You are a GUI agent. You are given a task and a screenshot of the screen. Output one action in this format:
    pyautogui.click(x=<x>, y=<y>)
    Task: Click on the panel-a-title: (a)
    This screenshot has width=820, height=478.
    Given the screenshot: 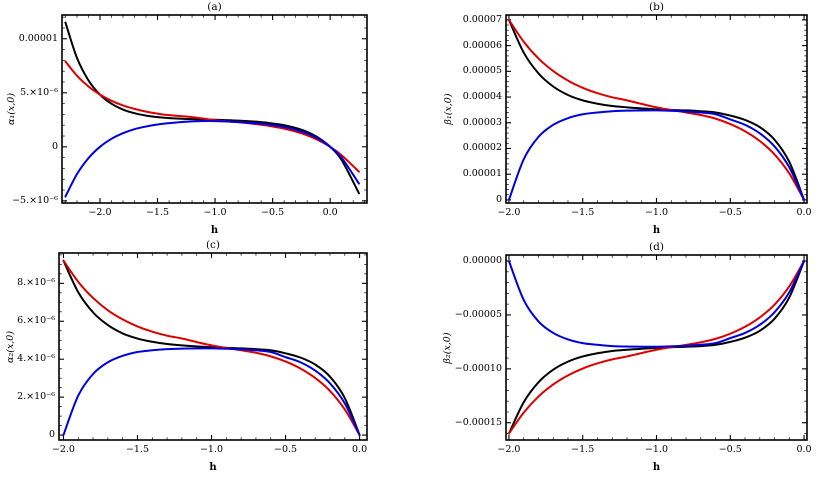 What is the action you would take?
    pyautogui.click(x=214, y=7)
    